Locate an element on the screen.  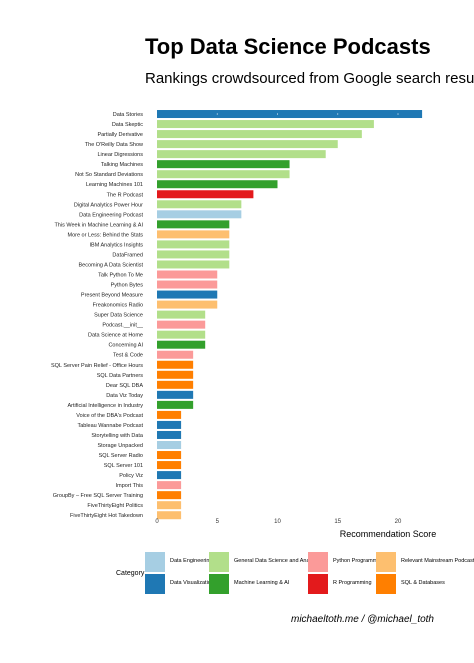
x-tick-label: 5 is located at coordinates (218, 522).